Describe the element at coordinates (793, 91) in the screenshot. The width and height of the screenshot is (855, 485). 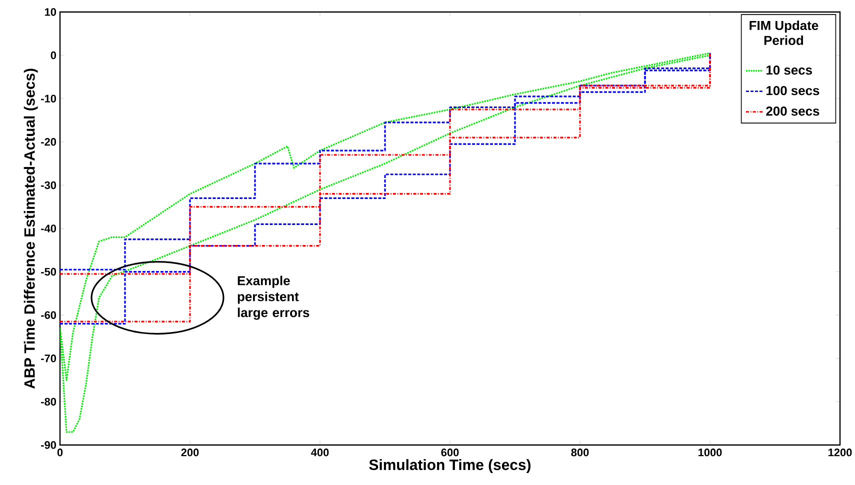
I see `legend-label: 100 secs` at that location.